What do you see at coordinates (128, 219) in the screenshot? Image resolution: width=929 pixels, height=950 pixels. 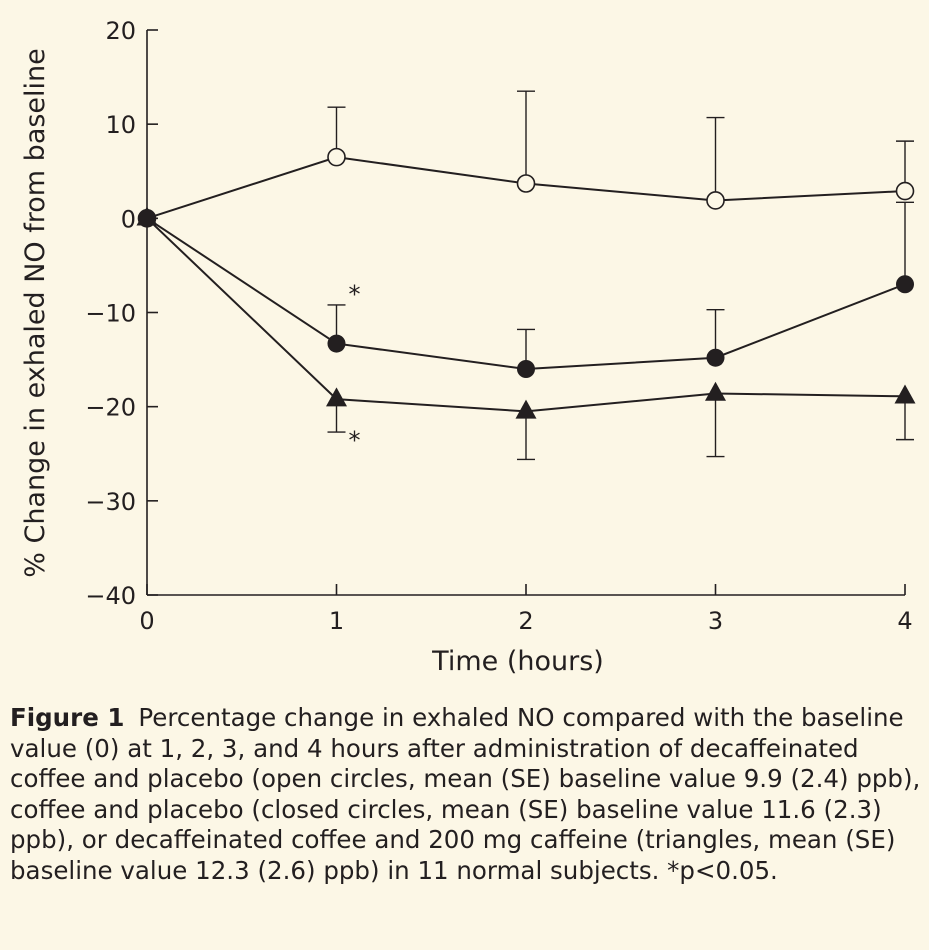 I see `y-tick-label: 0` at bounding box center [128, 219].